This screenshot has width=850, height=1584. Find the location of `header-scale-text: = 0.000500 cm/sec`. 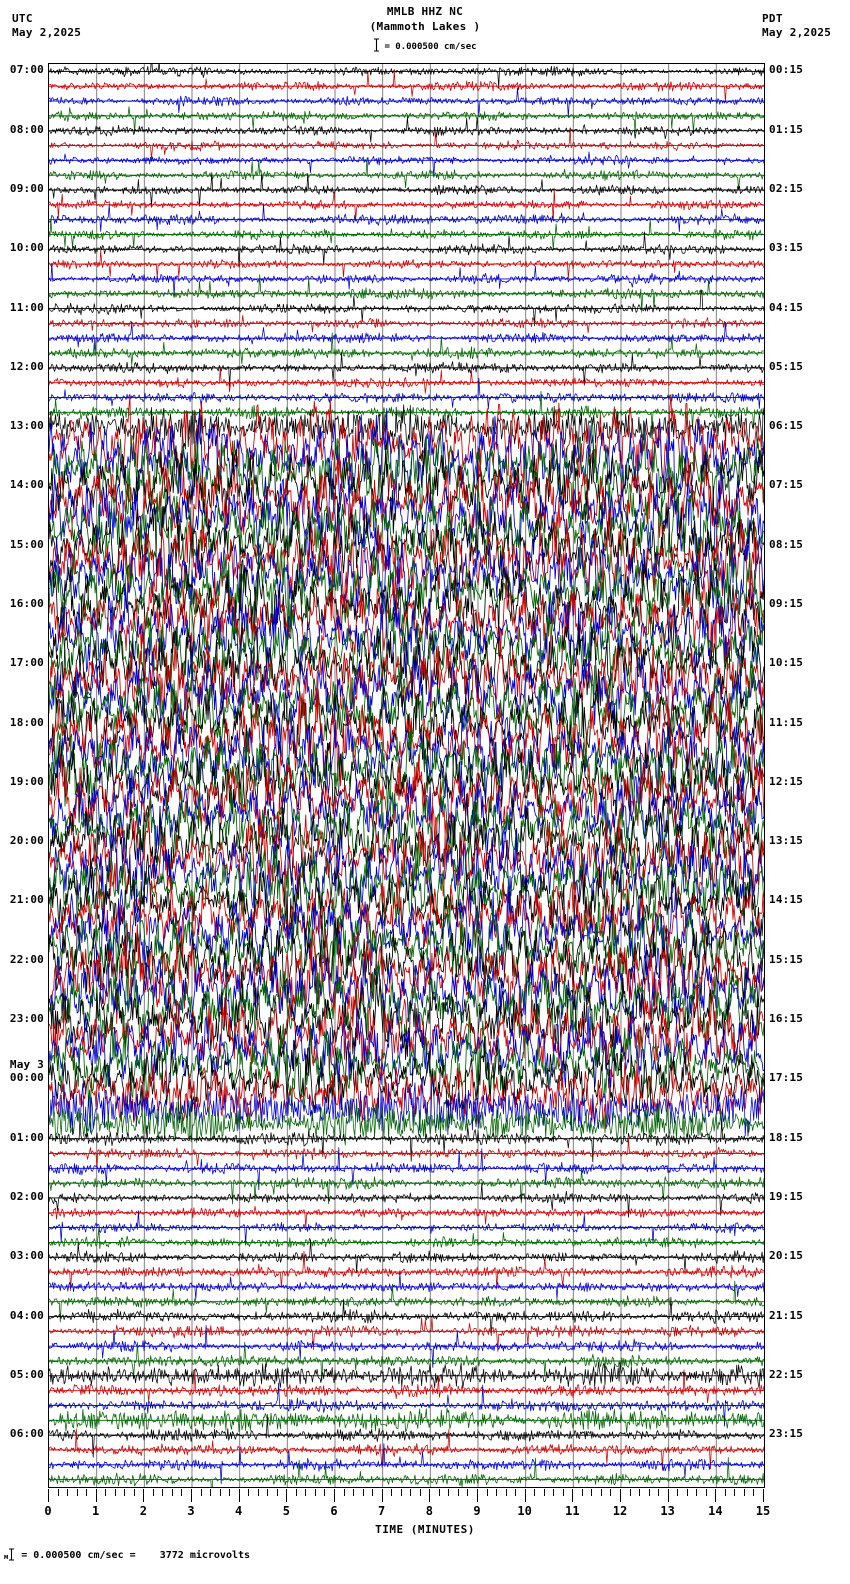

header-scale-text: = 0.000500 cm/sec is located at coordinates (430, 47).